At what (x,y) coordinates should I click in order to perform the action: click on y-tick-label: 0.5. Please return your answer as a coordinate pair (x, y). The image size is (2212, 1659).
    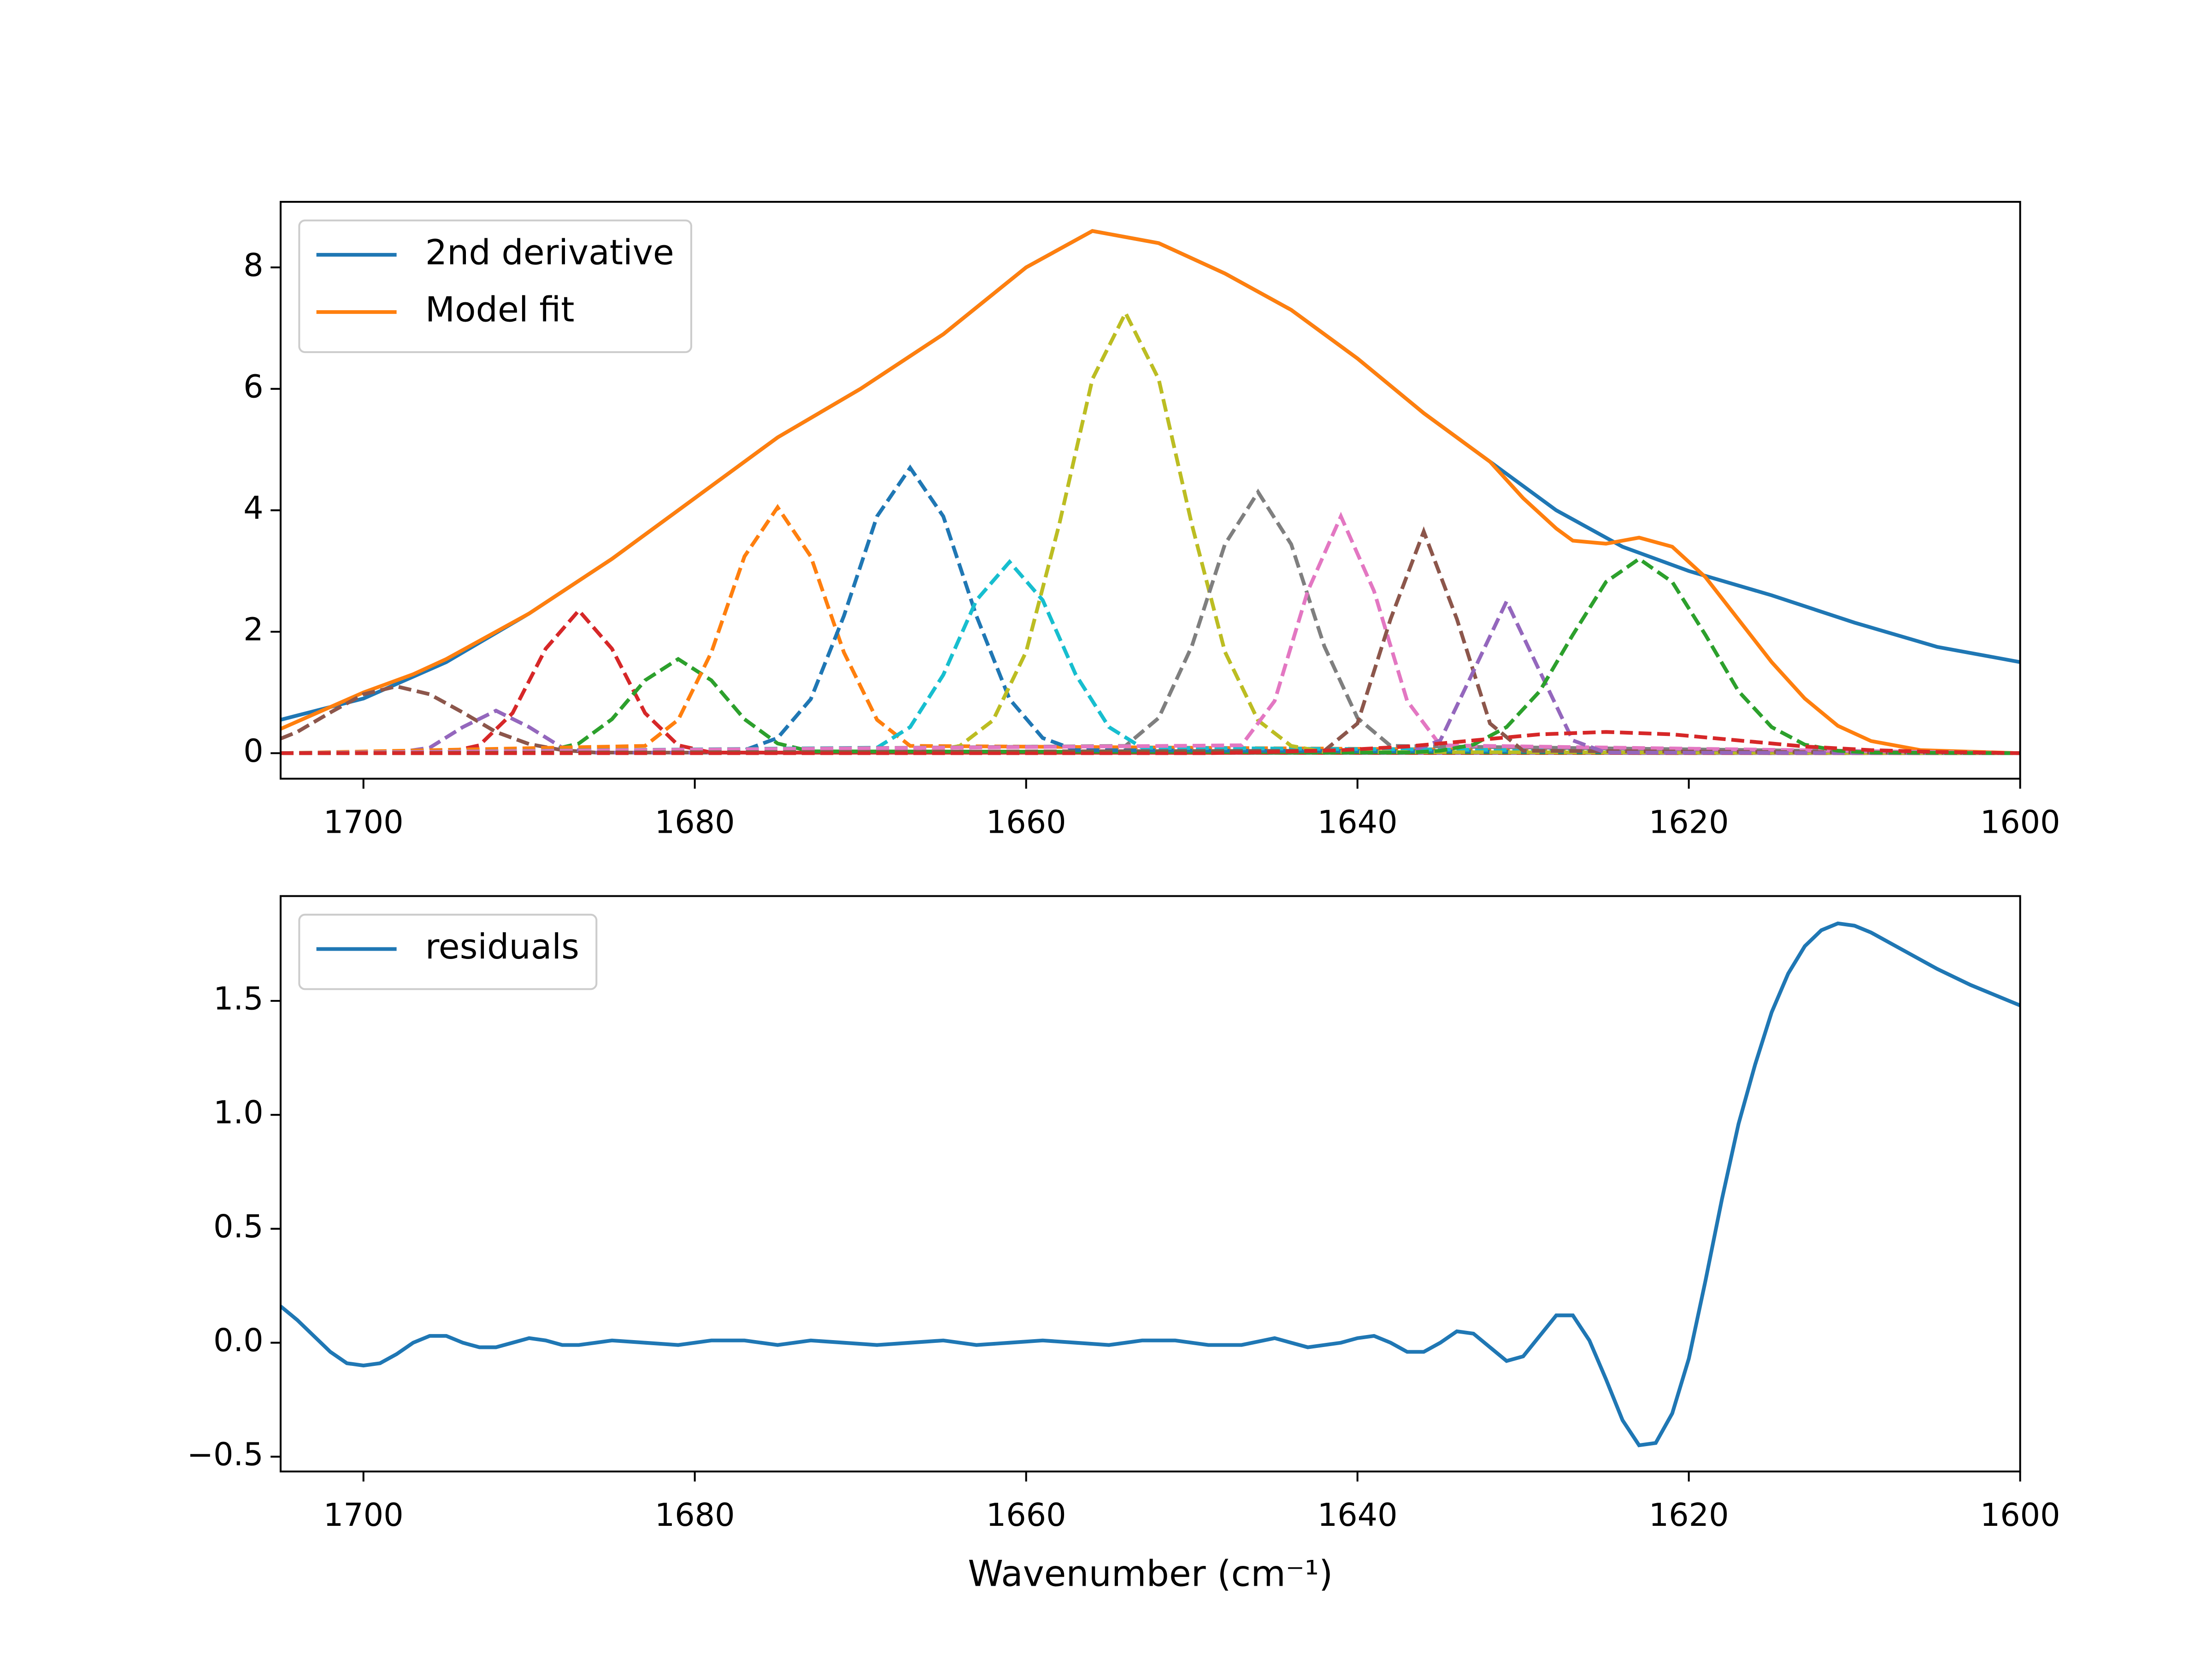
    Looking at the image, I should click on (238, 1227).